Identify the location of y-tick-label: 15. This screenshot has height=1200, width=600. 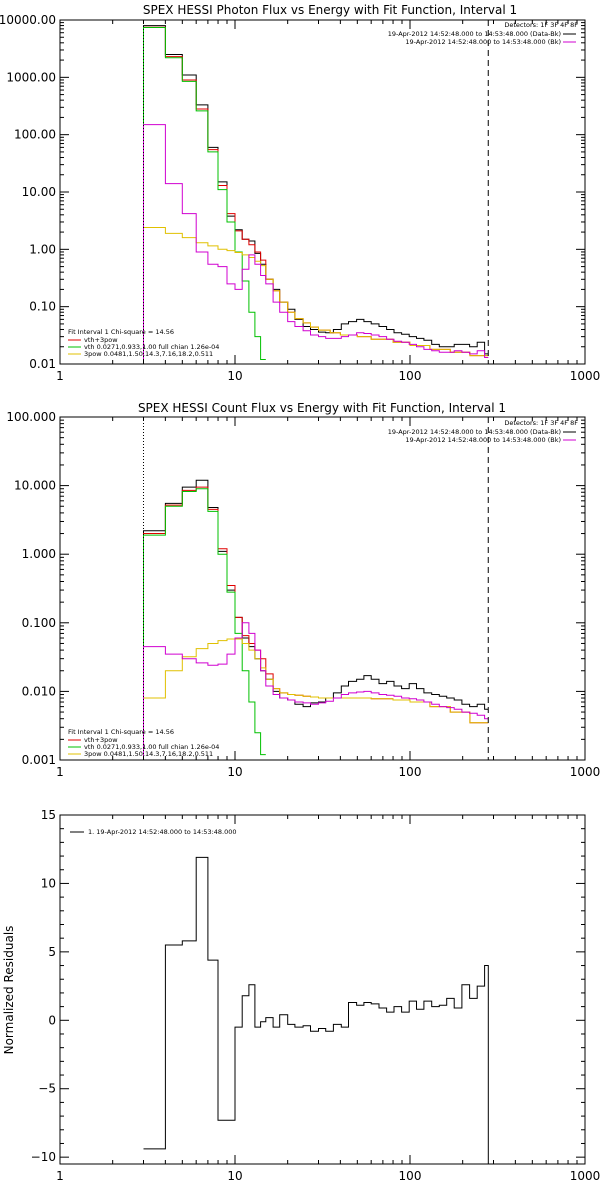
(48, 815).